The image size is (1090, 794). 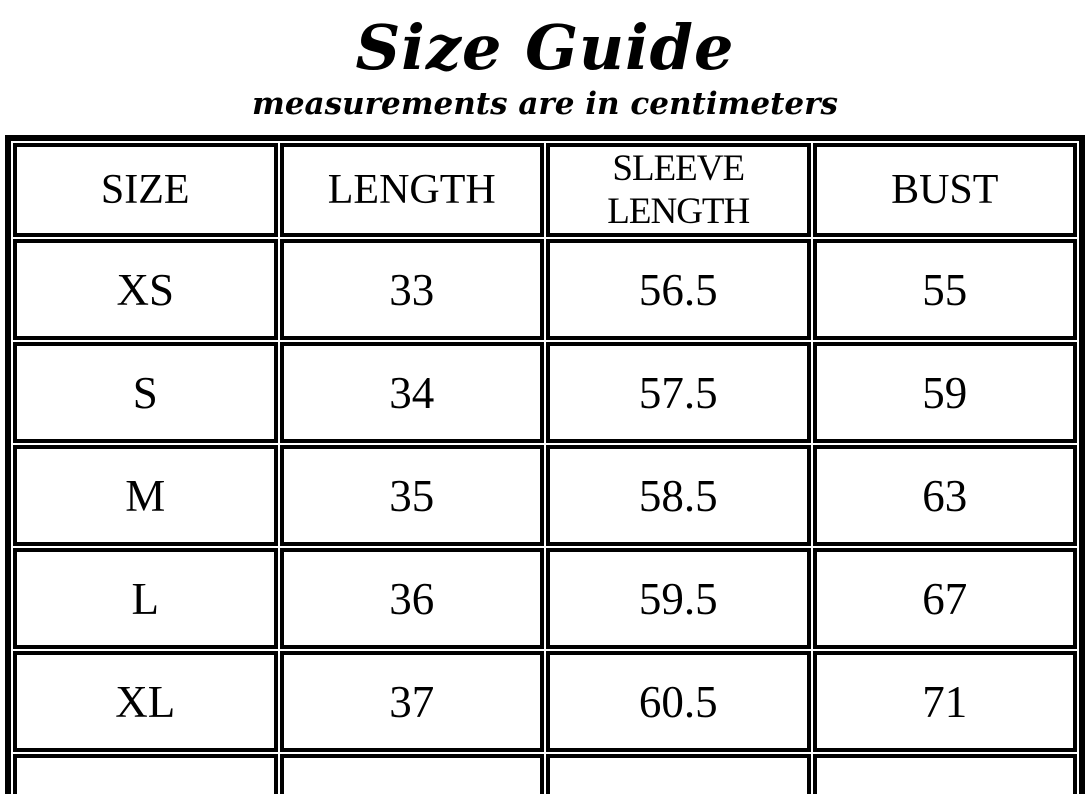 What do you see at coordinates (944, 599) in the screenshot?
I see `cell-l-bust: 67` at bounding box center [944, 599].